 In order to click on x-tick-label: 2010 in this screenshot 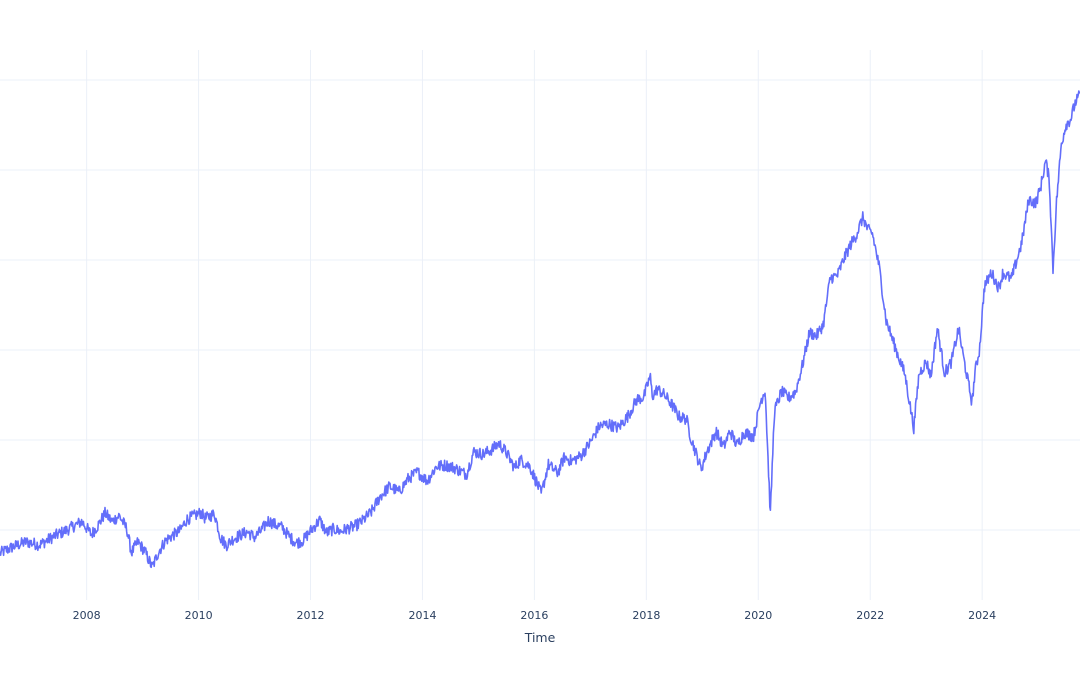, I will do `click(199, 615)`.